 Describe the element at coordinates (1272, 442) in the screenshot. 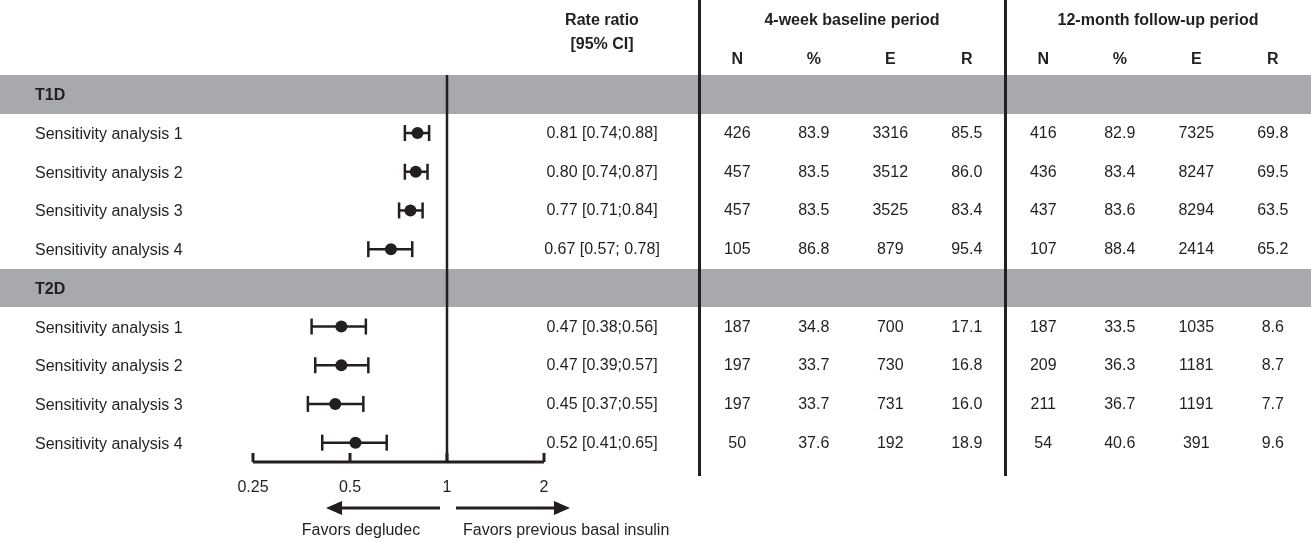

I see `text: 9.6` at that location.